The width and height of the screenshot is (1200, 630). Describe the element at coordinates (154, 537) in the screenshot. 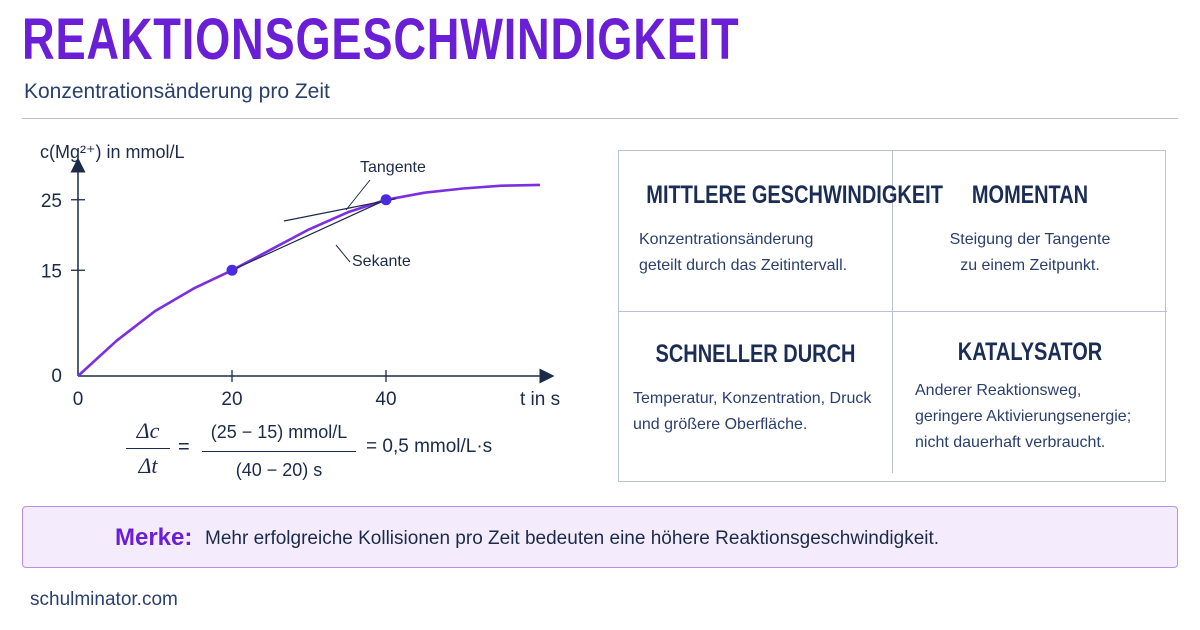

I see `merke-label: Merke:` at that location.